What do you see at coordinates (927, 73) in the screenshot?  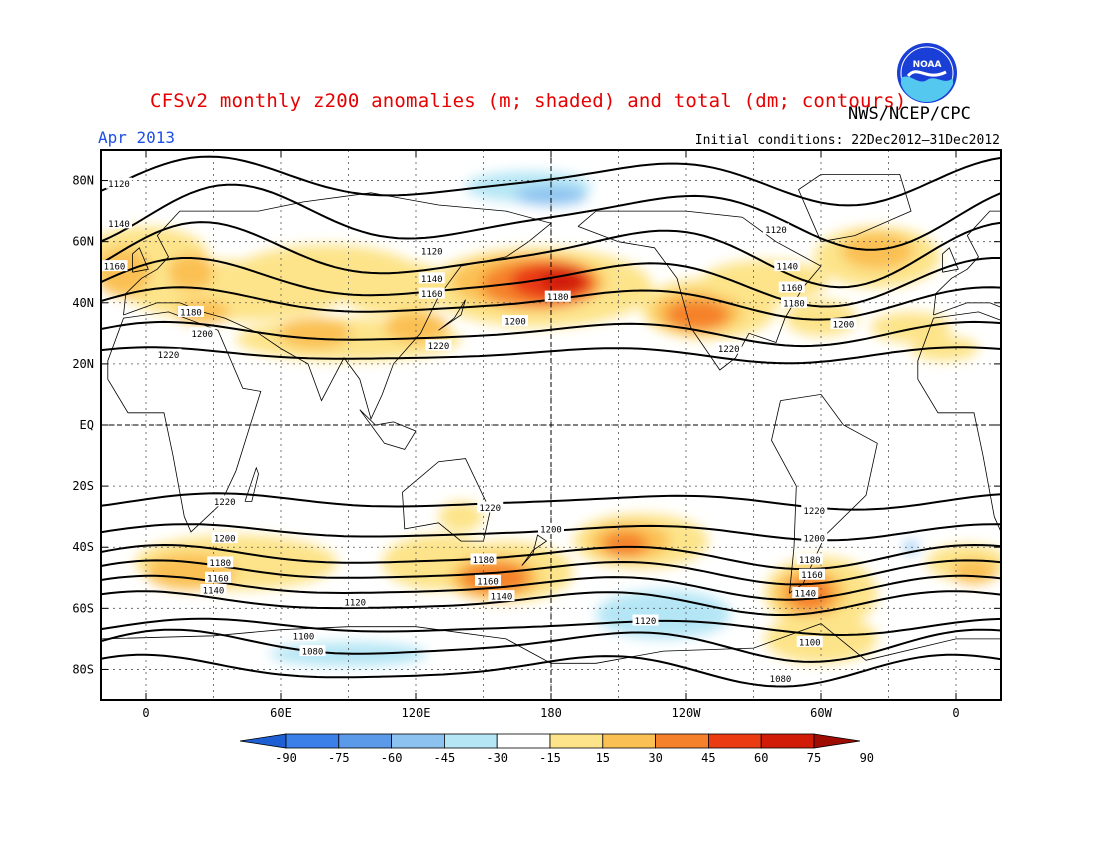 I see `noaa-logo: NOAA` at bounding box center [927, 73].